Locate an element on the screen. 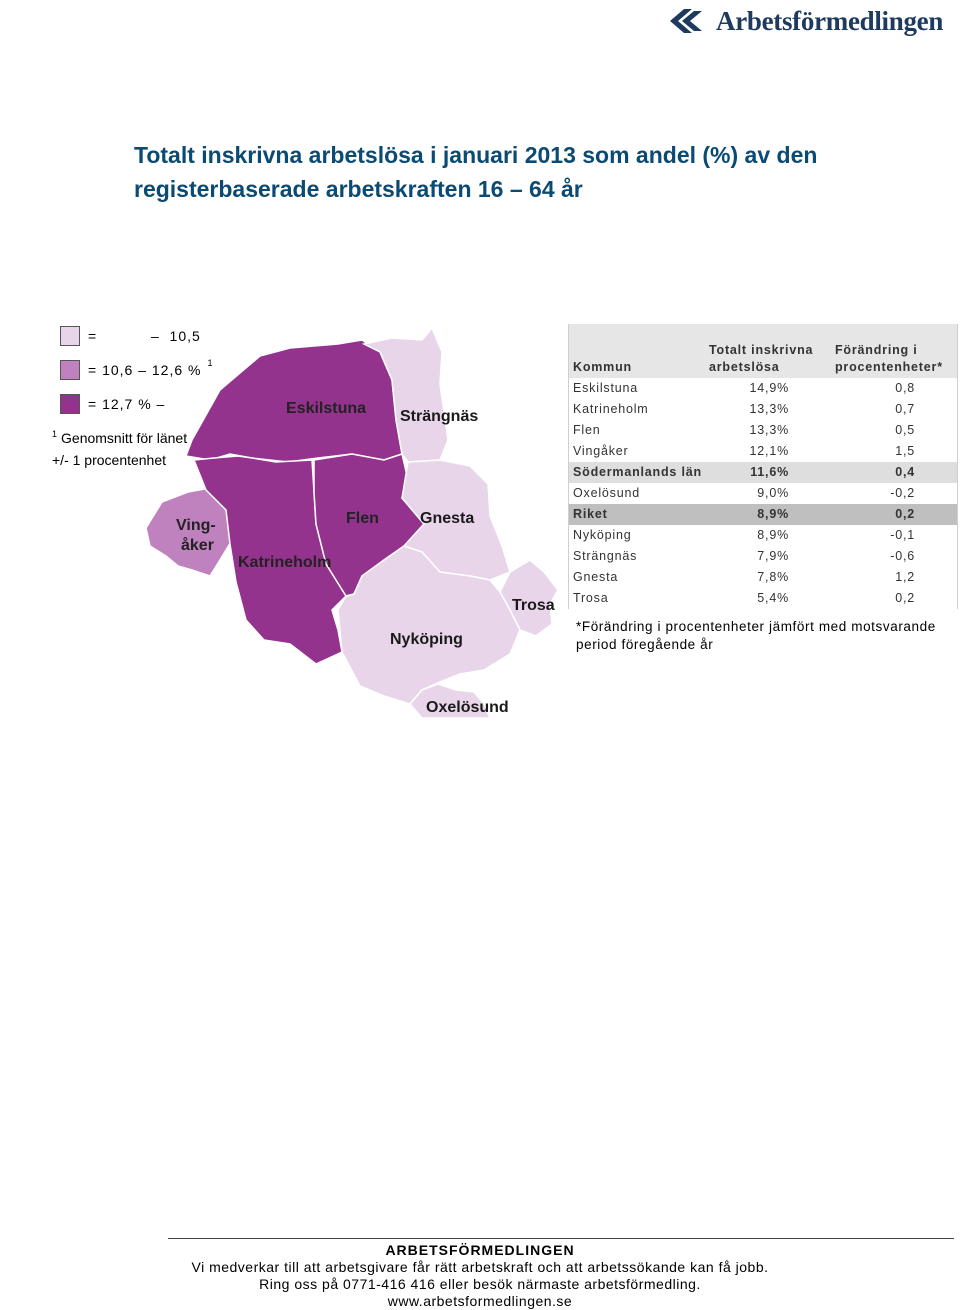 This screenshot has width=960, height=1310. table-row: Vingåker 12,1% 1,5 is located at coordinates (763, 451).